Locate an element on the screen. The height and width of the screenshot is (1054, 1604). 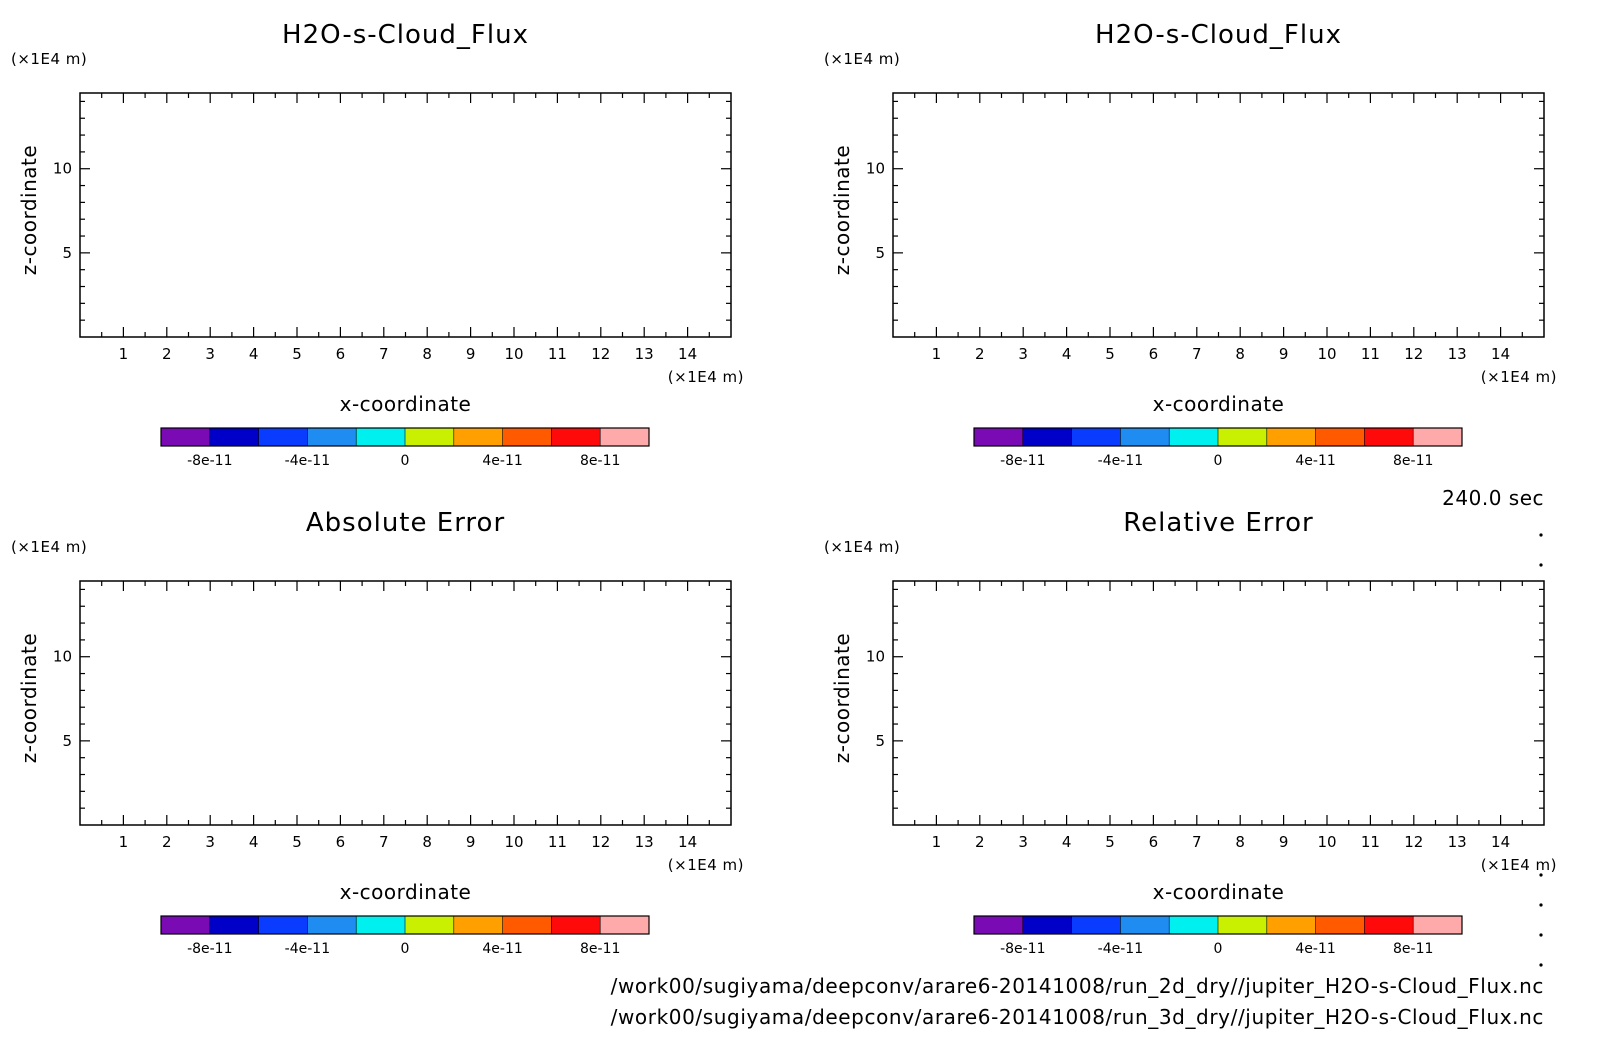
chart-title: H2O-s-Cloud_Flux is located at coordinates (405, 35).